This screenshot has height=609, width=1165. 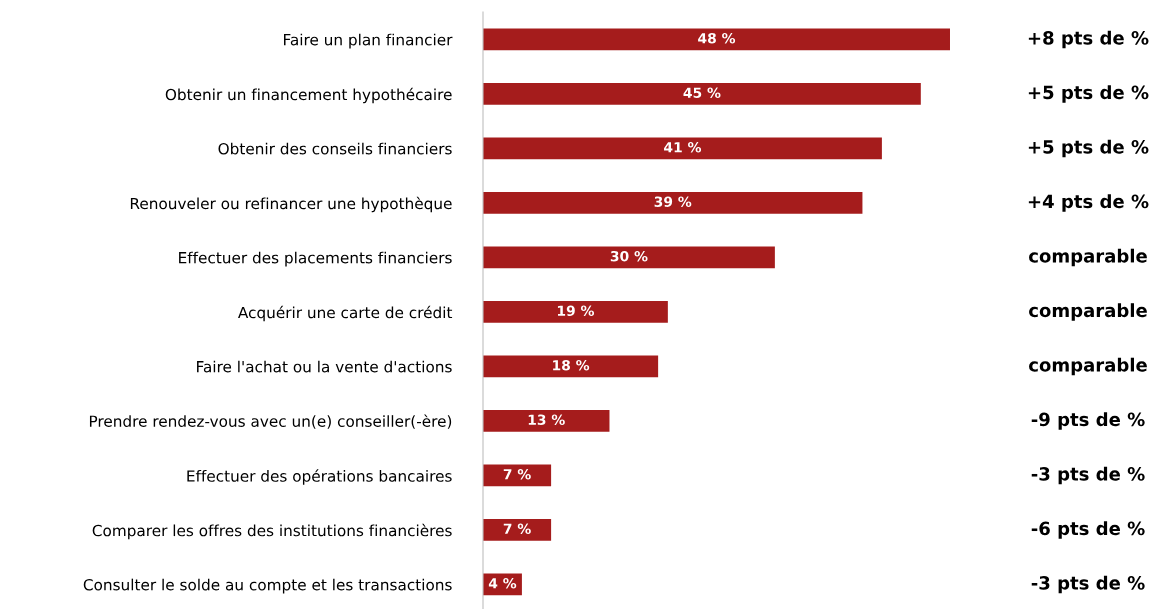 I want to click on data-label: 48 %, so click(x=717, y=38).